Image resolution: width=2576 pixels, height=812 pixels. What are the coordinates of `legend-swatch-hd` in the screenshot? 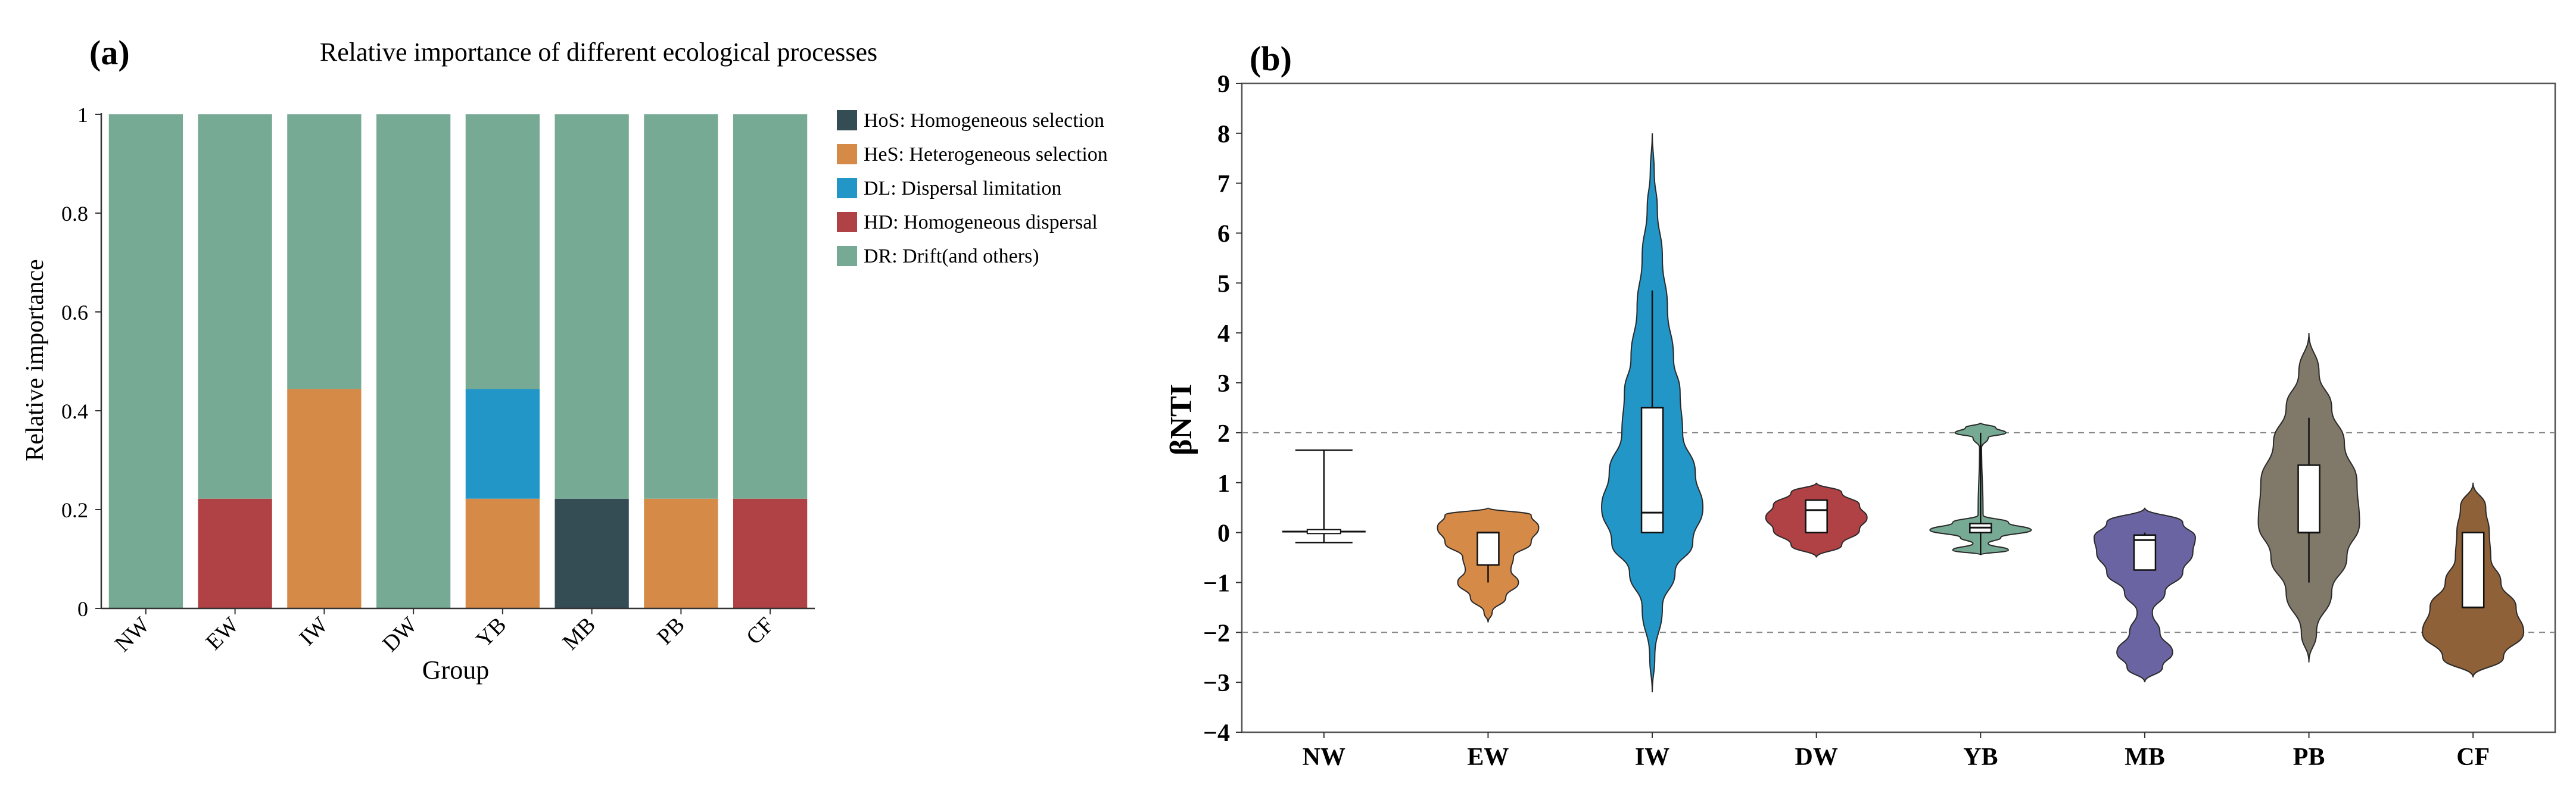 It's located at (847, 222).